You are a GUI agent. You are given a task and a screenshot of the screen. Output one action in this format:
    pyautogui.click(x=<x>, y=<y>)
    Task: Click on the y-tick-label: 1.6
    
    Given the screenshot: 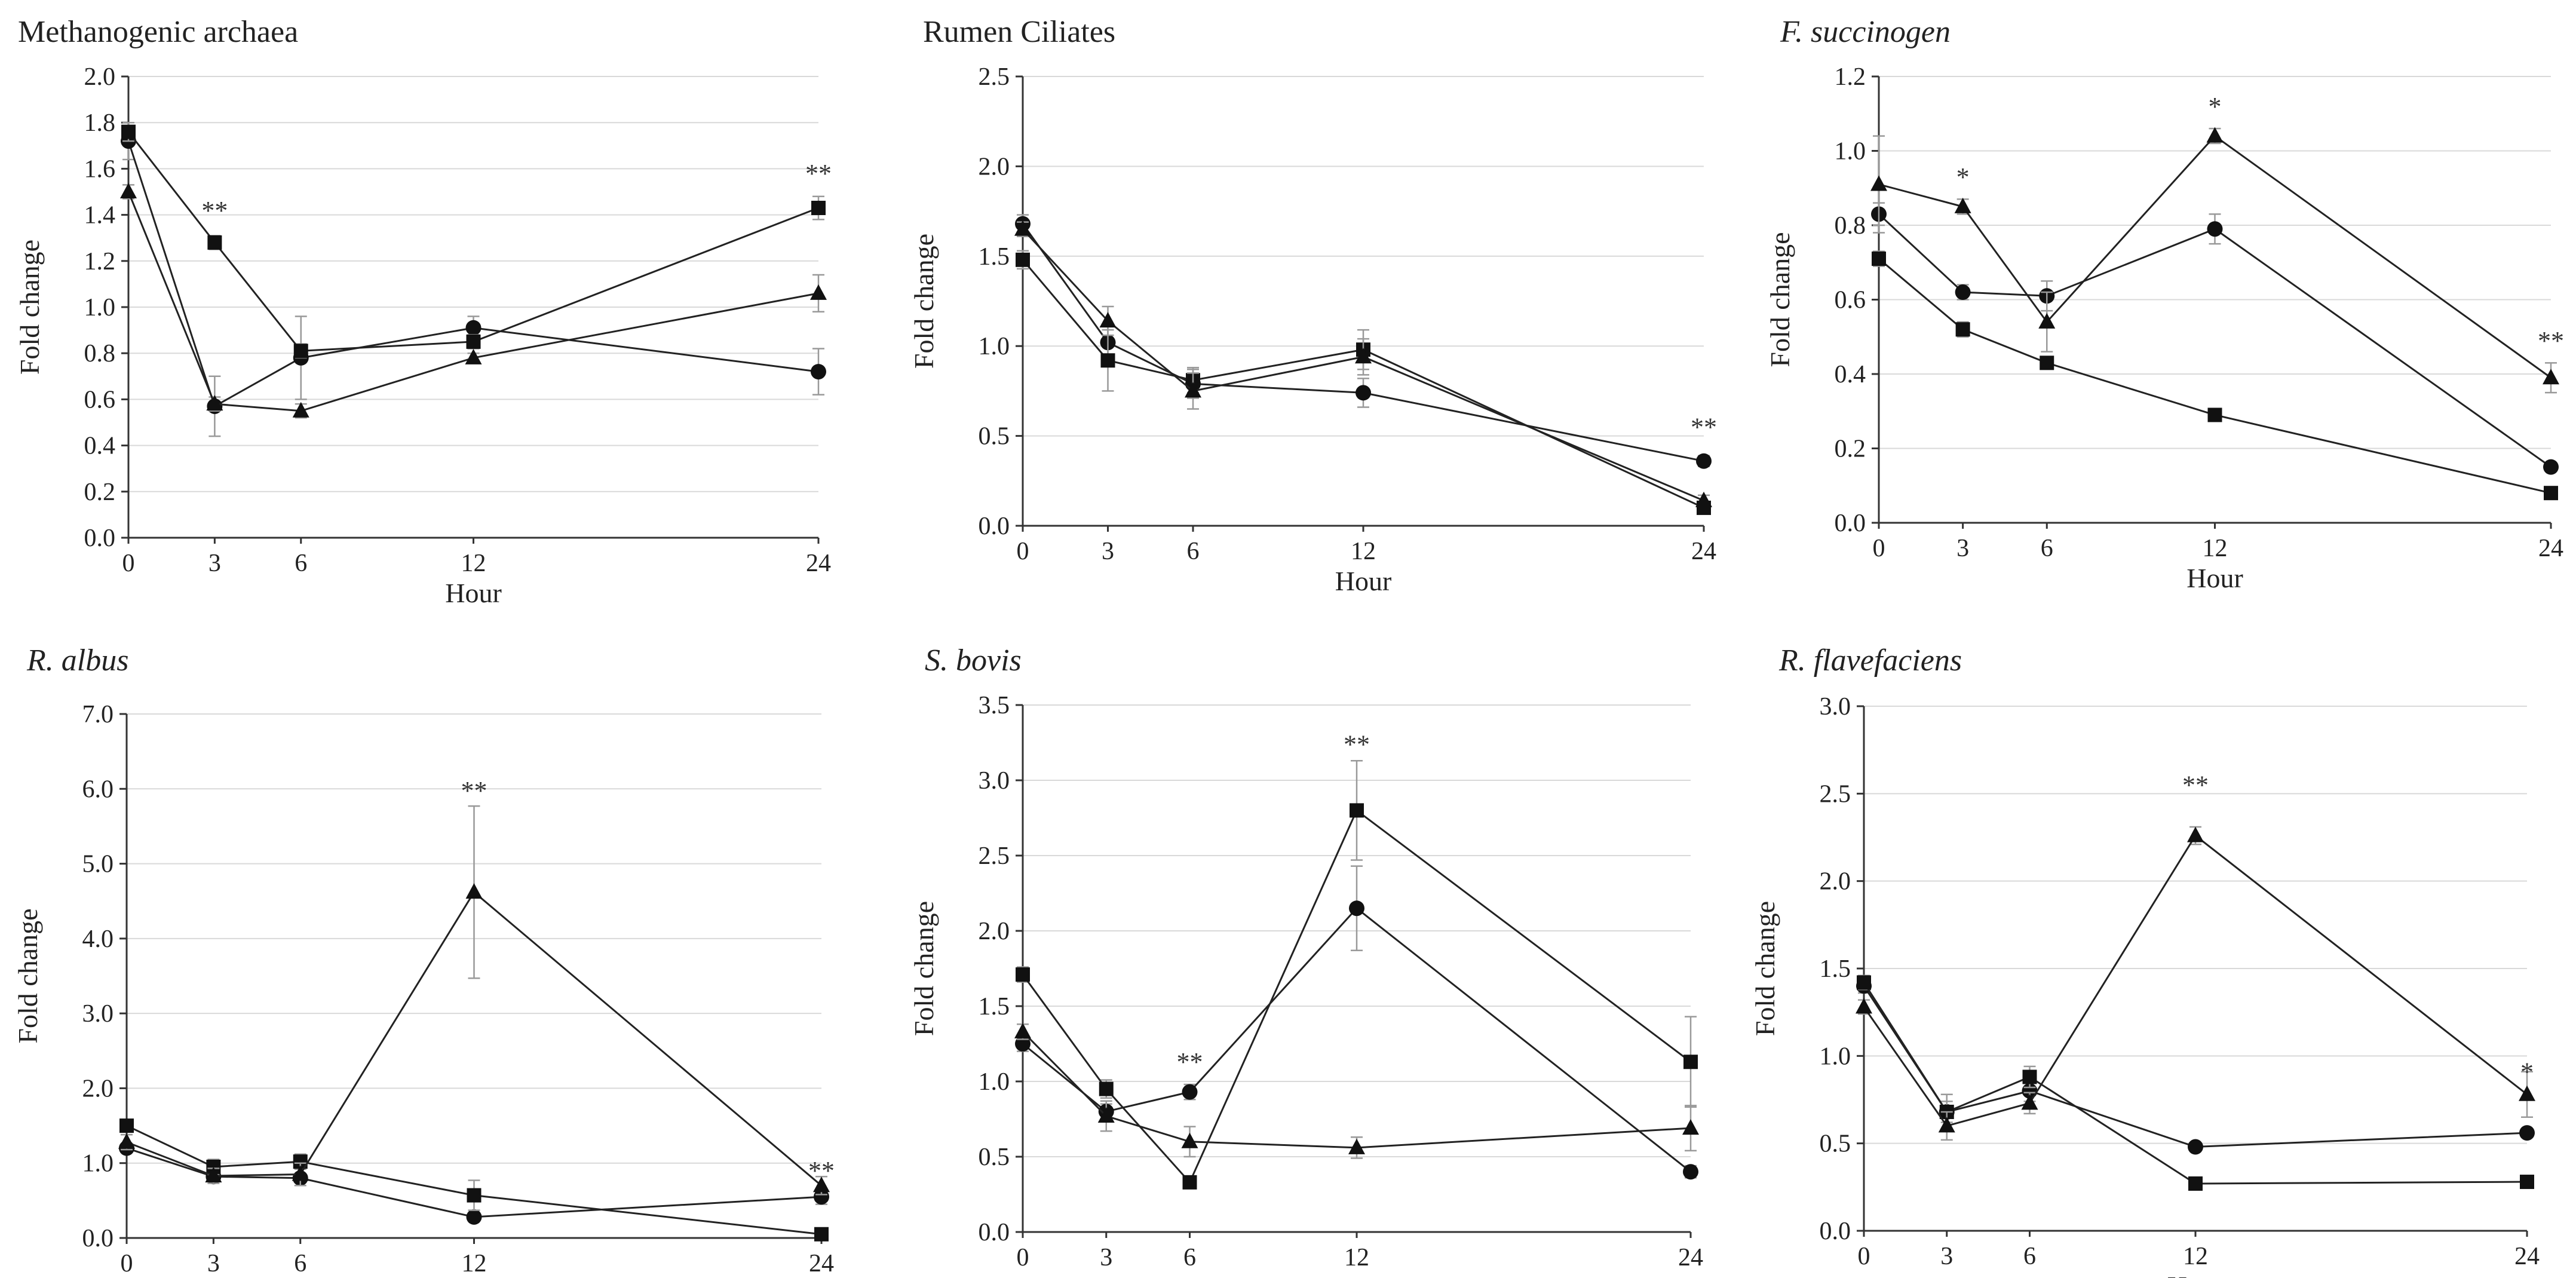 What is the action you would take?
    pyautogui.click(x=100, y=169)
    